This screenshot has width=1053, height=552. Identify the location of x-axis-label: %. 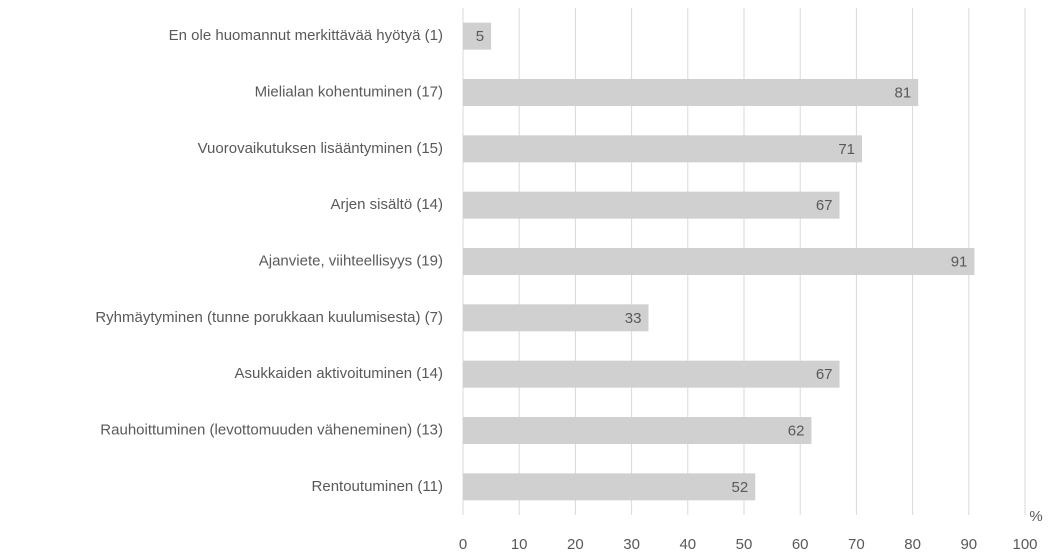
(1035, 516).